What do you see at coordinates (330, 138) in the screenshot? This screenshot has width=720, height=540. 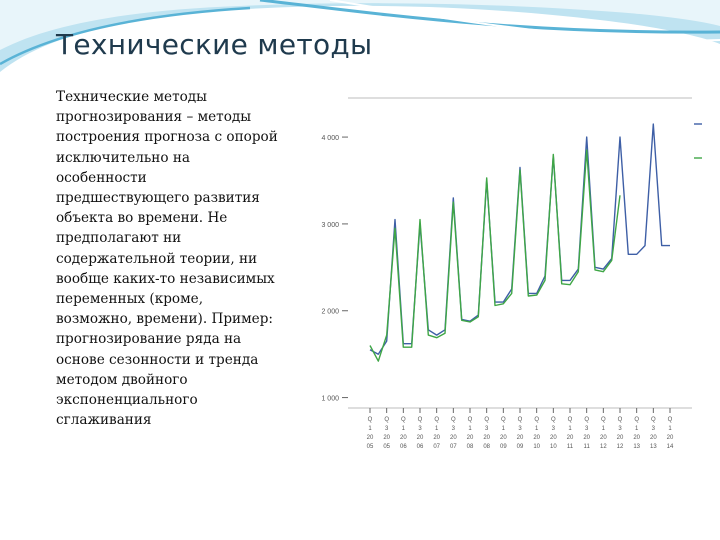 I see `y-tick-label: 4 000` at bounding box center [330, 138].